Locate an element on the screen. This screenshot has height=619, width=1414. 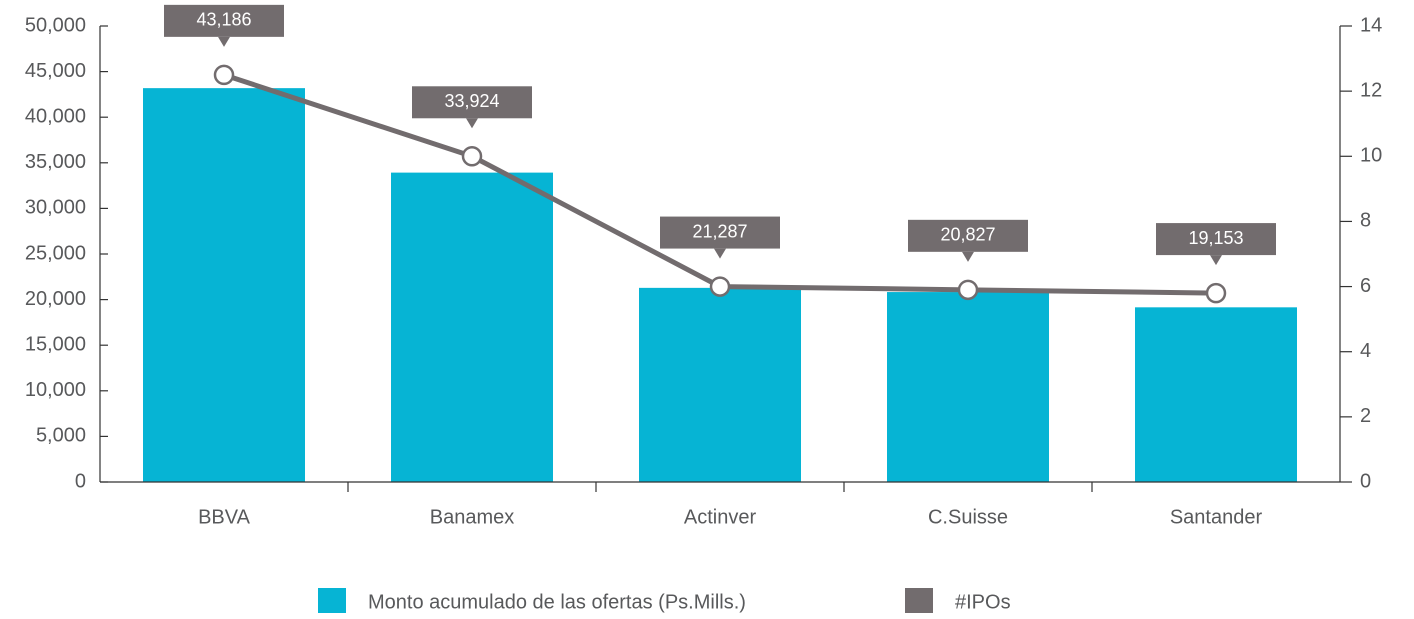
data-label: 19,153 is located at coordinates (1215, 238).